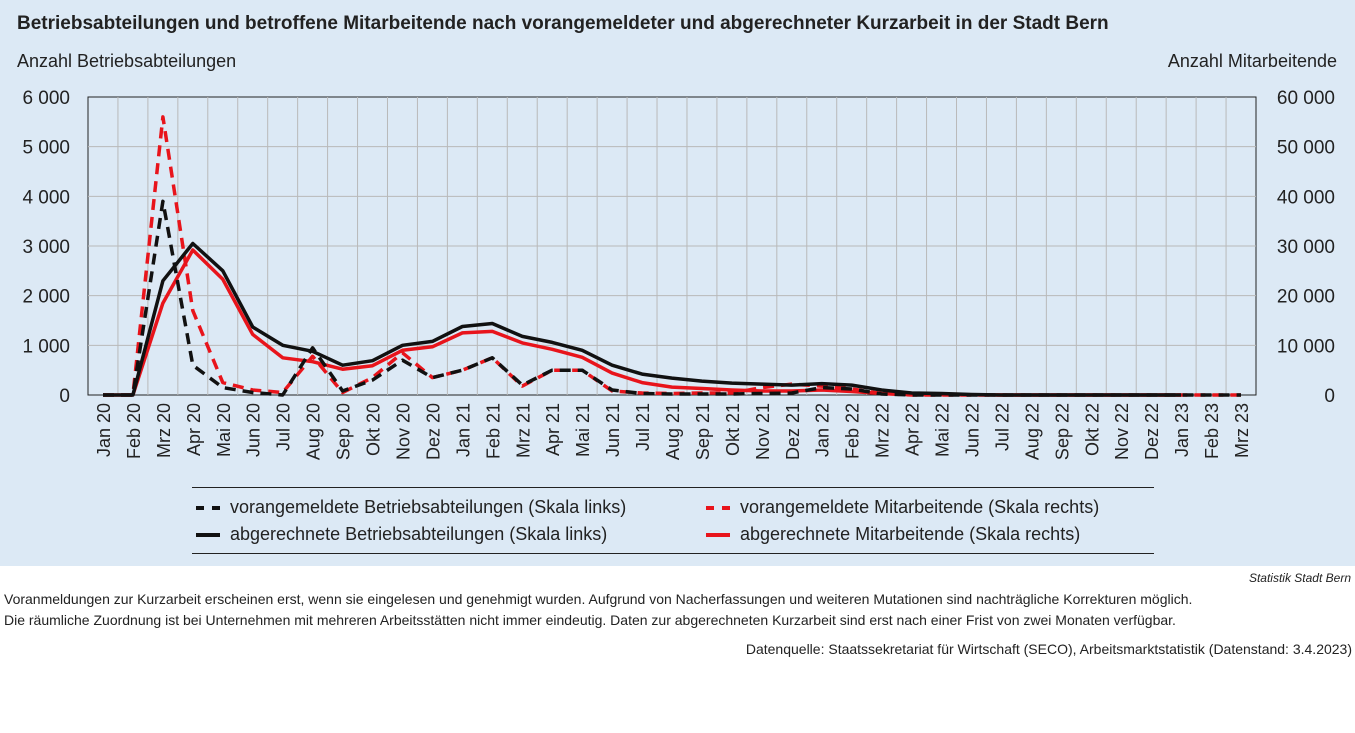 Image resolution: width=1355 pixels, height=733 pixels. Describe the element at coordinates (718, 534) in the screenshot. I see `legend-swatch-solid-red` at that location.